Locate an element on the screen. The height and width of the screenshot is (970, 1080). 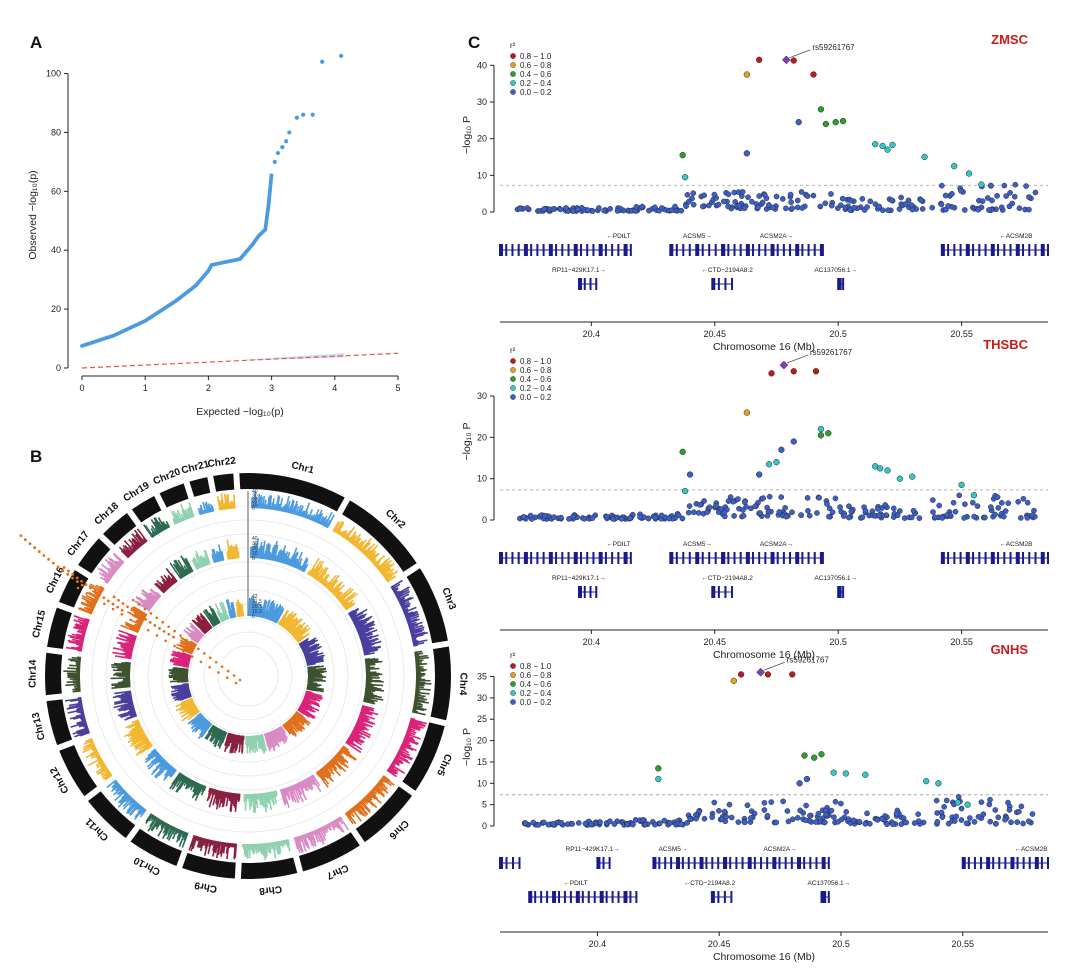
ring-tick-label: 31.5 is located at coordinates (257, 602).